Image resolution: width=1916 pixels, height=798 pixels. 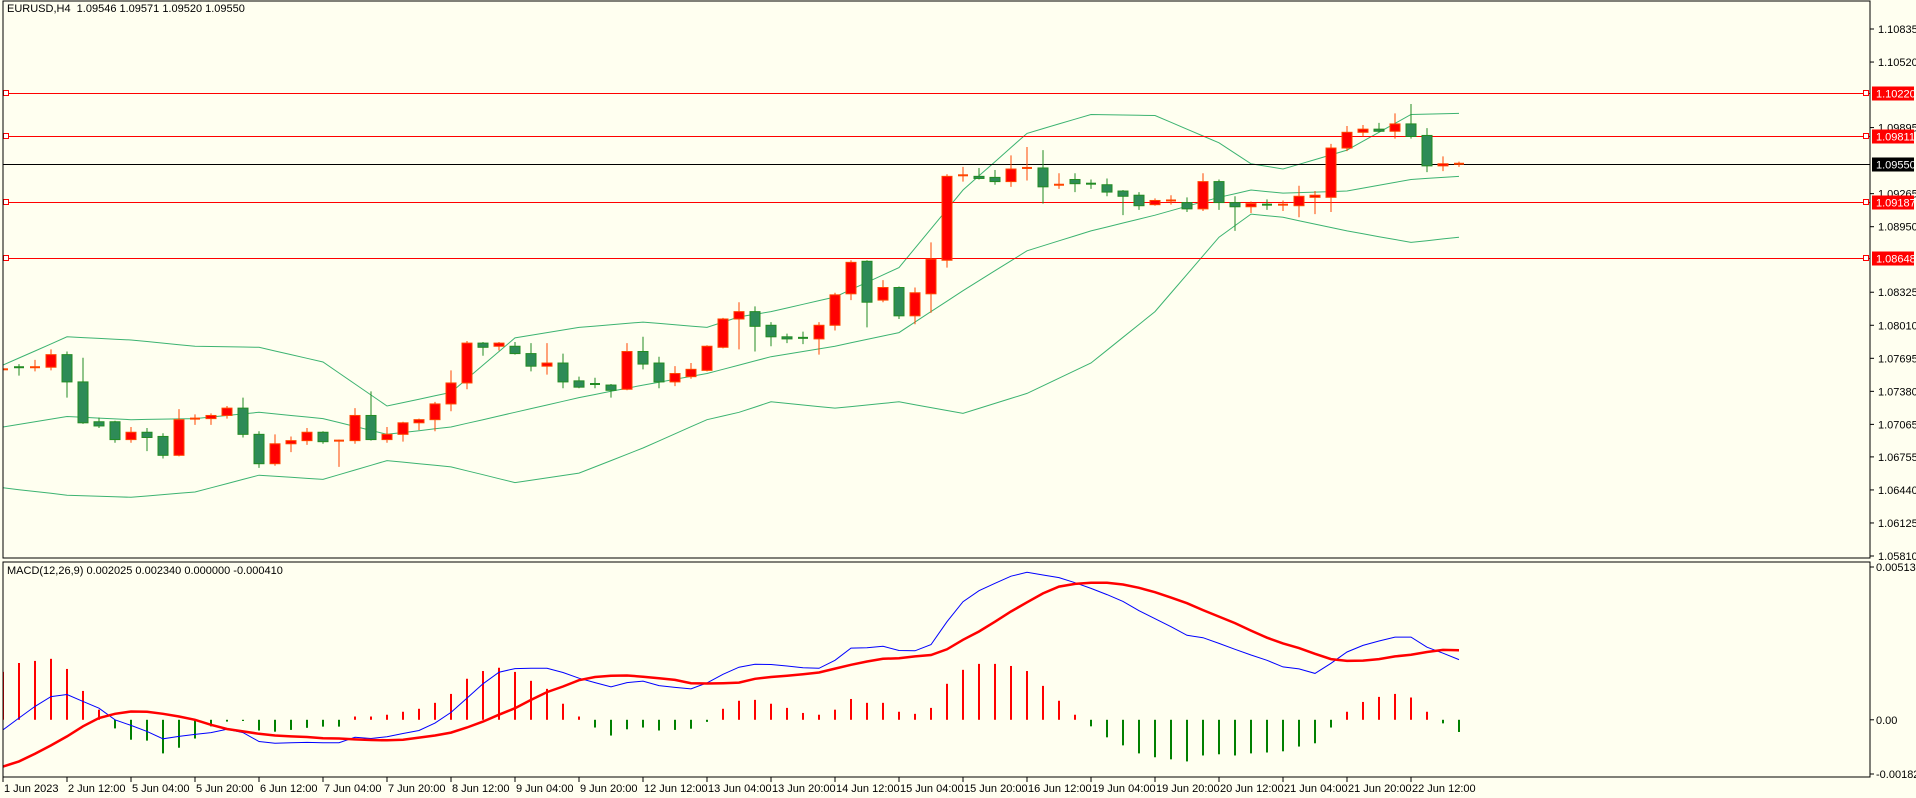 What do you see at coordinates (1896, 166) in the screenshot?
I see `current-price-label: 1.09550` at bounding box center [1896, 166].